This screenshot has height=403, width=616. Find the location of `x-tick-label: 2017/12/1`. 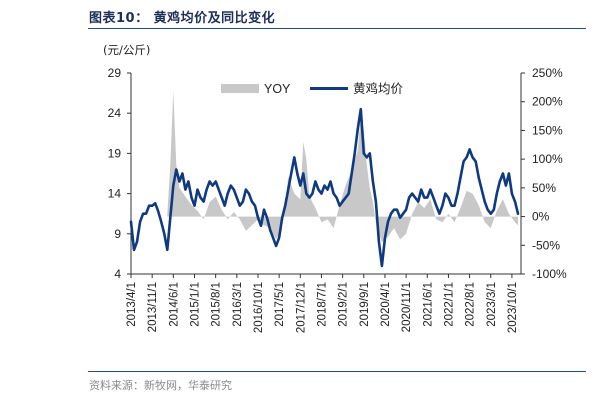

x-tick-label: 2017/12/1 is located at coordinates (301, 307).